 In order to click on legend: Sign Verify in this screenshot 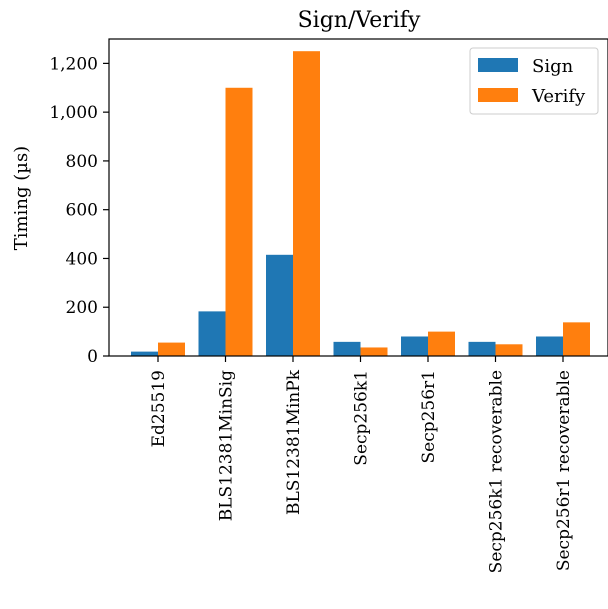, I will do `click(534, 81)`.